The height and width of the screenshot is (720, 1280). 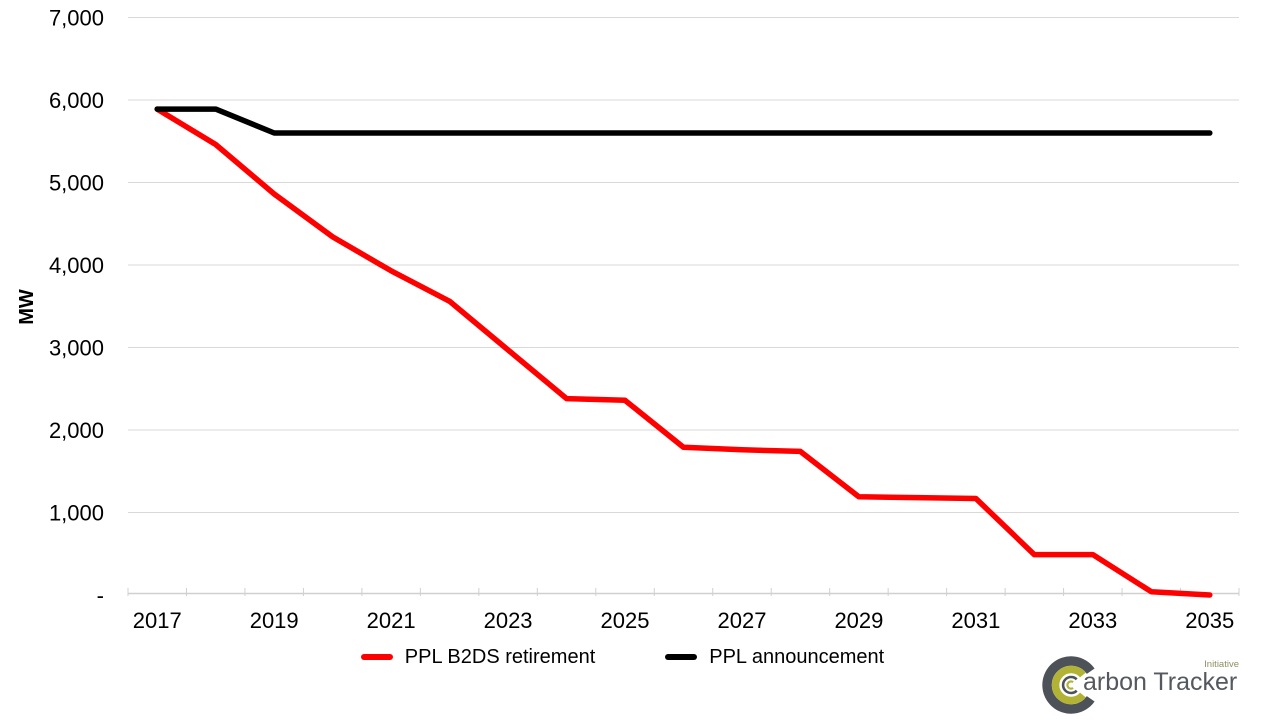 I want to click on svg-text: 2023, so click(x=508, y=620).